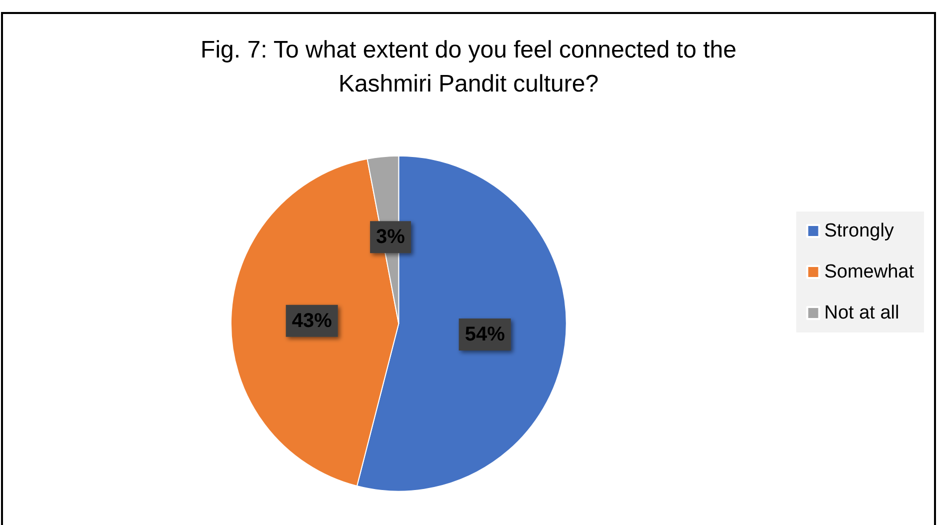  I want to click on legend-label: Not at all, so click(862, 313).